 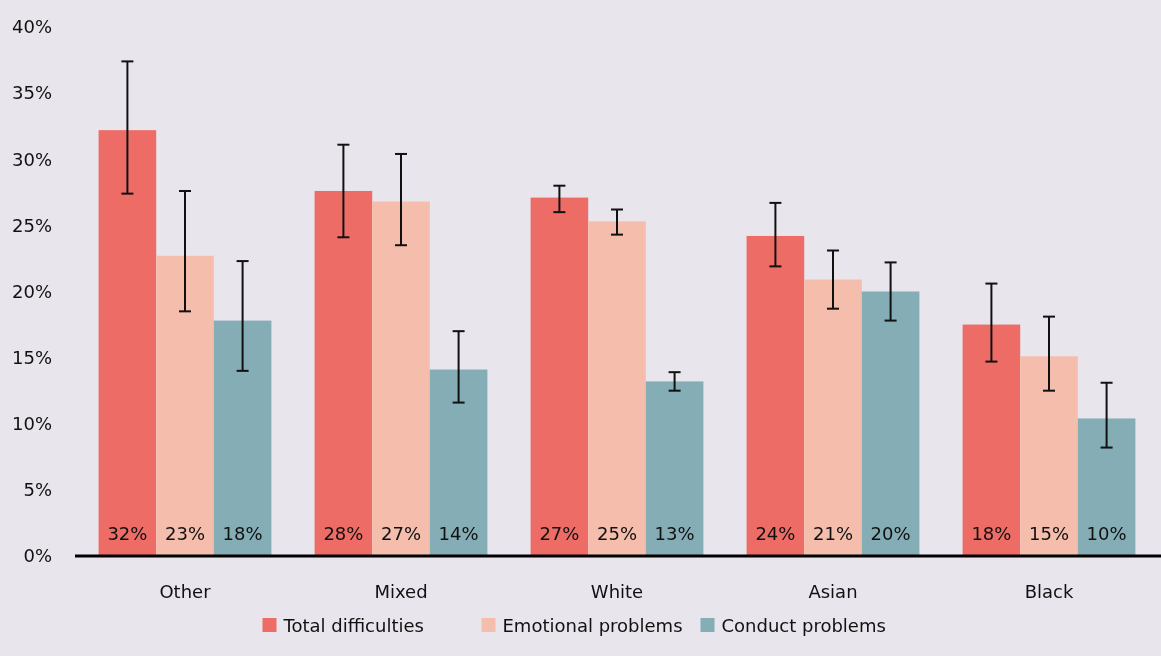 I want to click on x-tick-label: Black, so click(x=1049, y=591).